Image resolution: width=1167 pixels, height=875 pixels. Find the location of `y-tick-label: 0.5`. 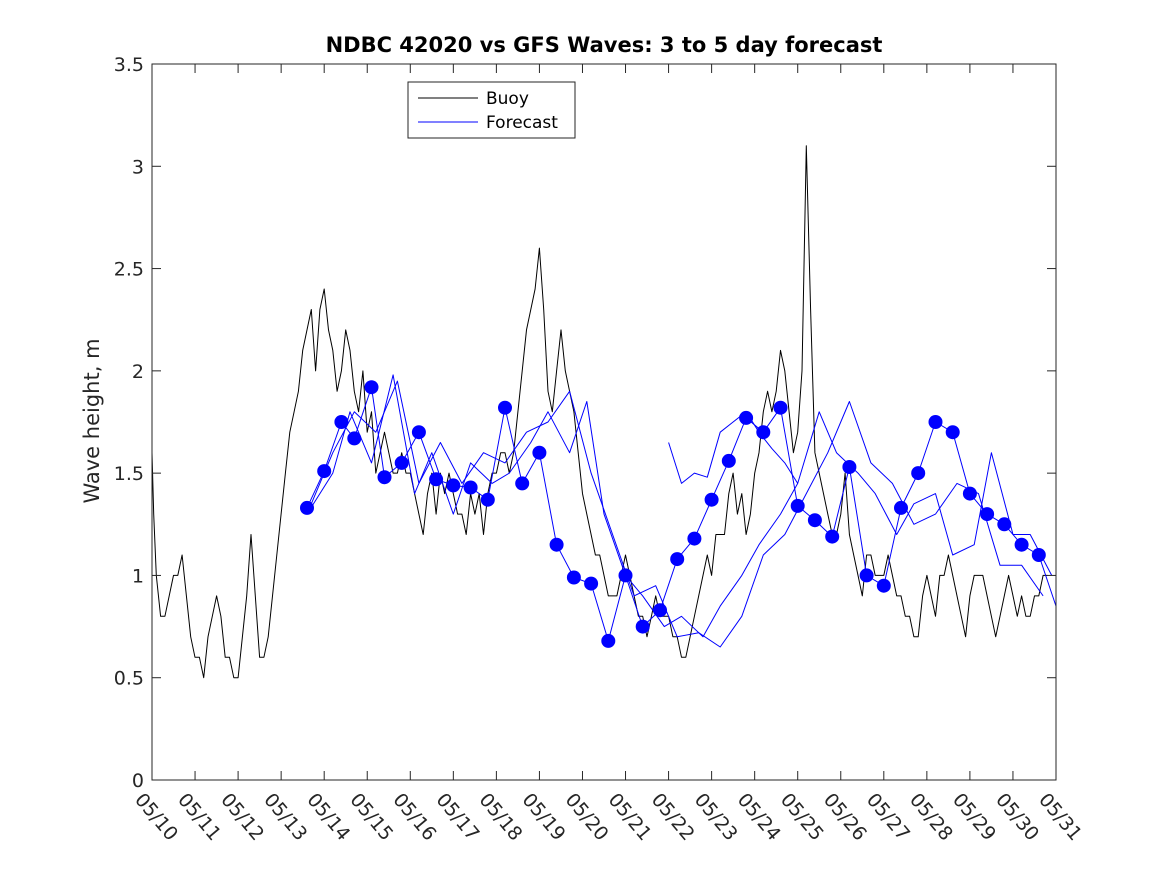

y-tick-label: 0.5 is located at coordinates (129, 679).